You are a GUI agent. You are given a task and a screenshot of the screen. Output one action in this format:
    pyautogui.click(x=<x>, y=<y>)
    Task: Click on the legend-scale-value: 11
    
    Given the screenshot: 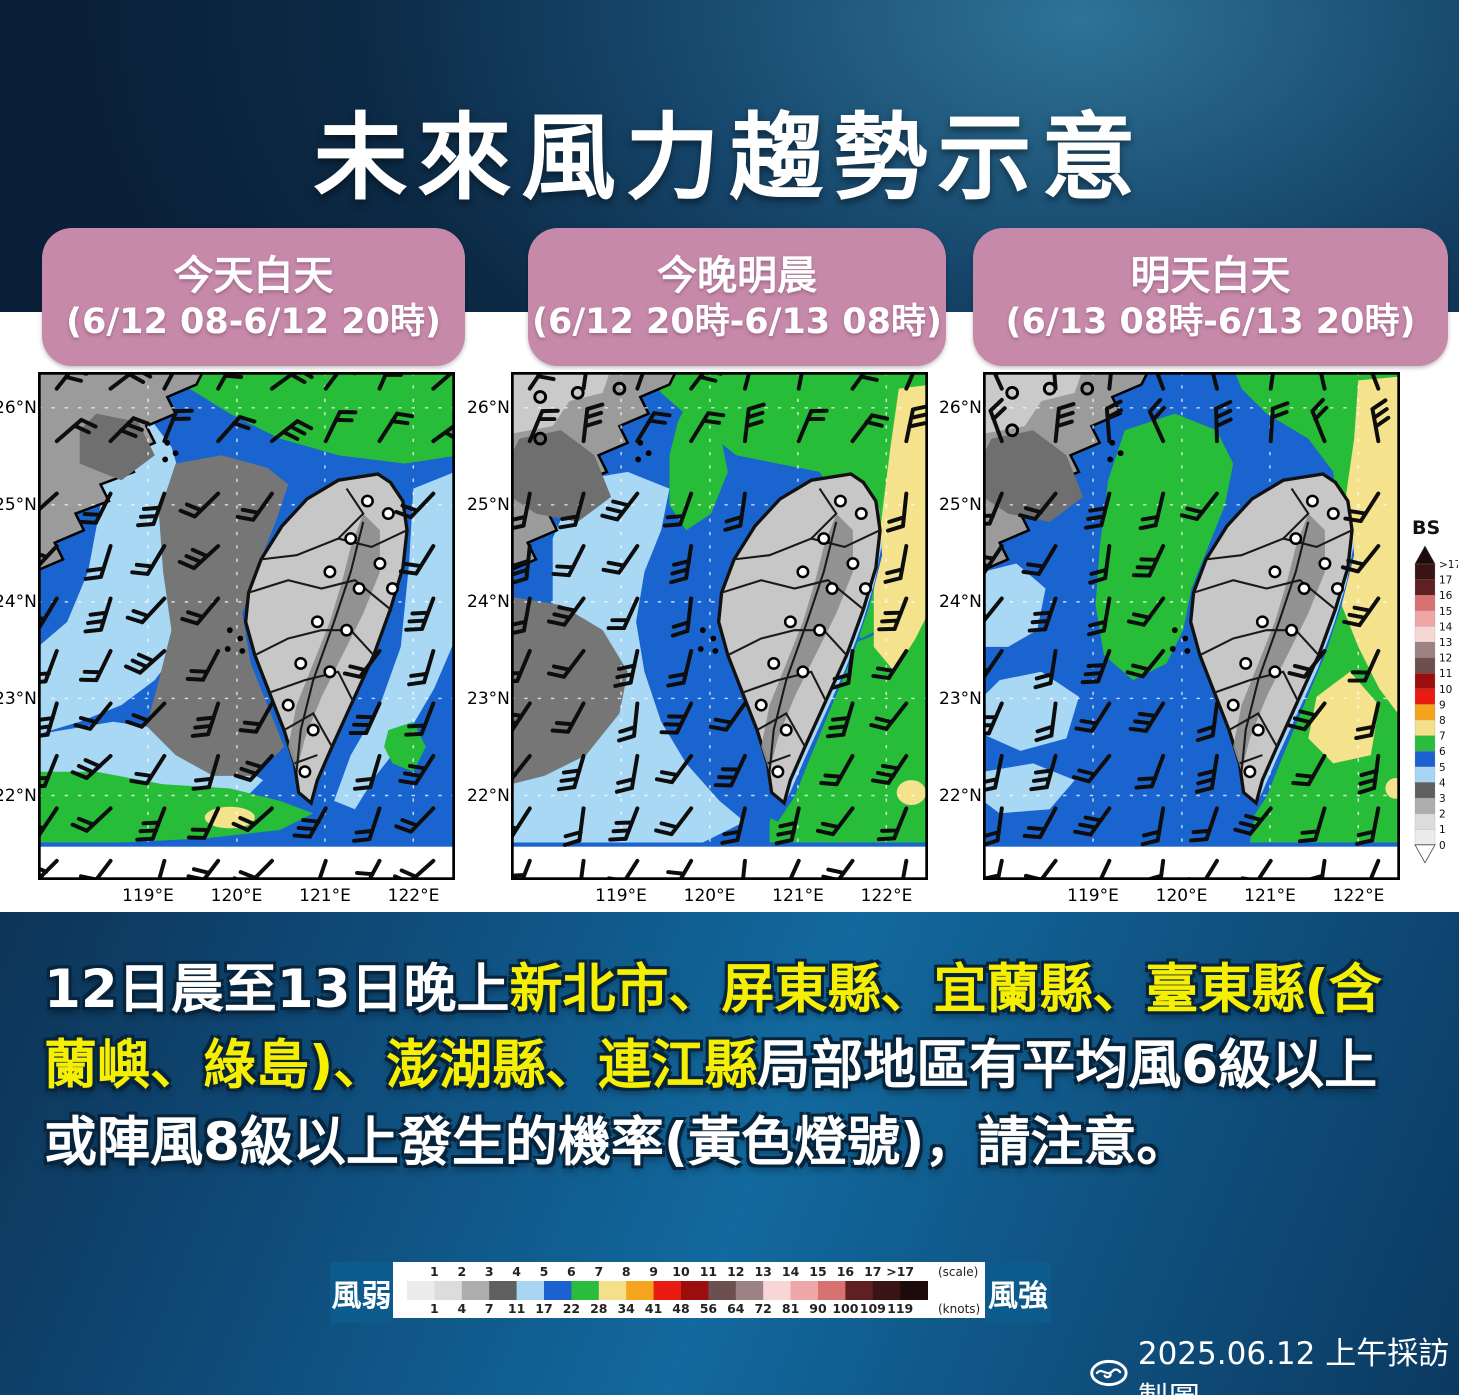 What is the action you would take?
    pyautogui.click(x=708, y=1271)
    